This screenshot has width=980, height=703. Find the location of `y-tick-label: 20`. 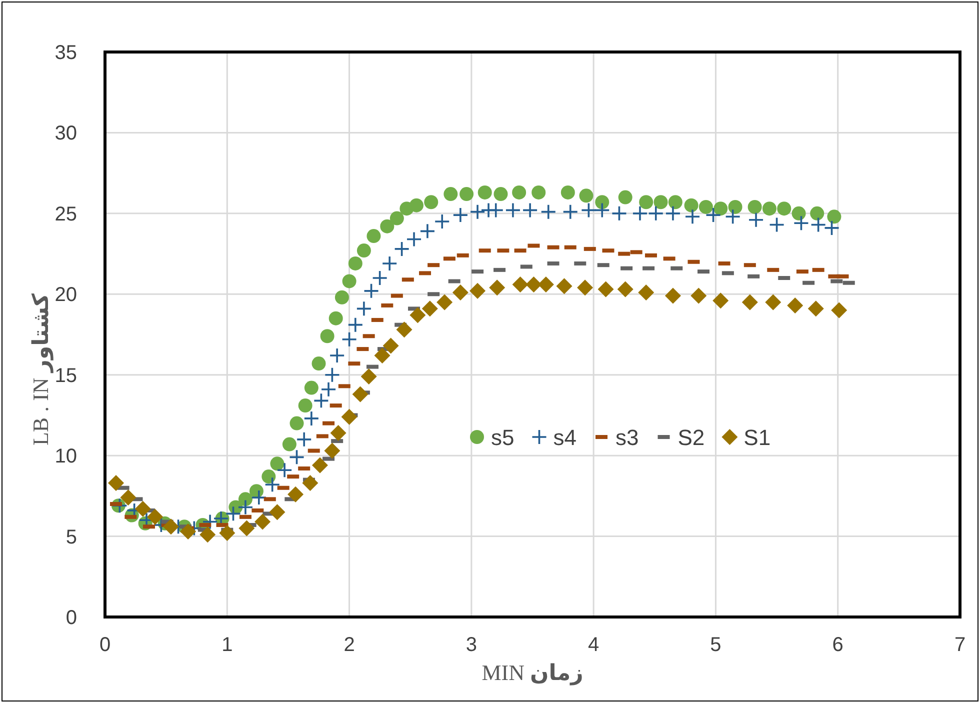

y-tick-label: 20 is located at coordinates (65, 295).